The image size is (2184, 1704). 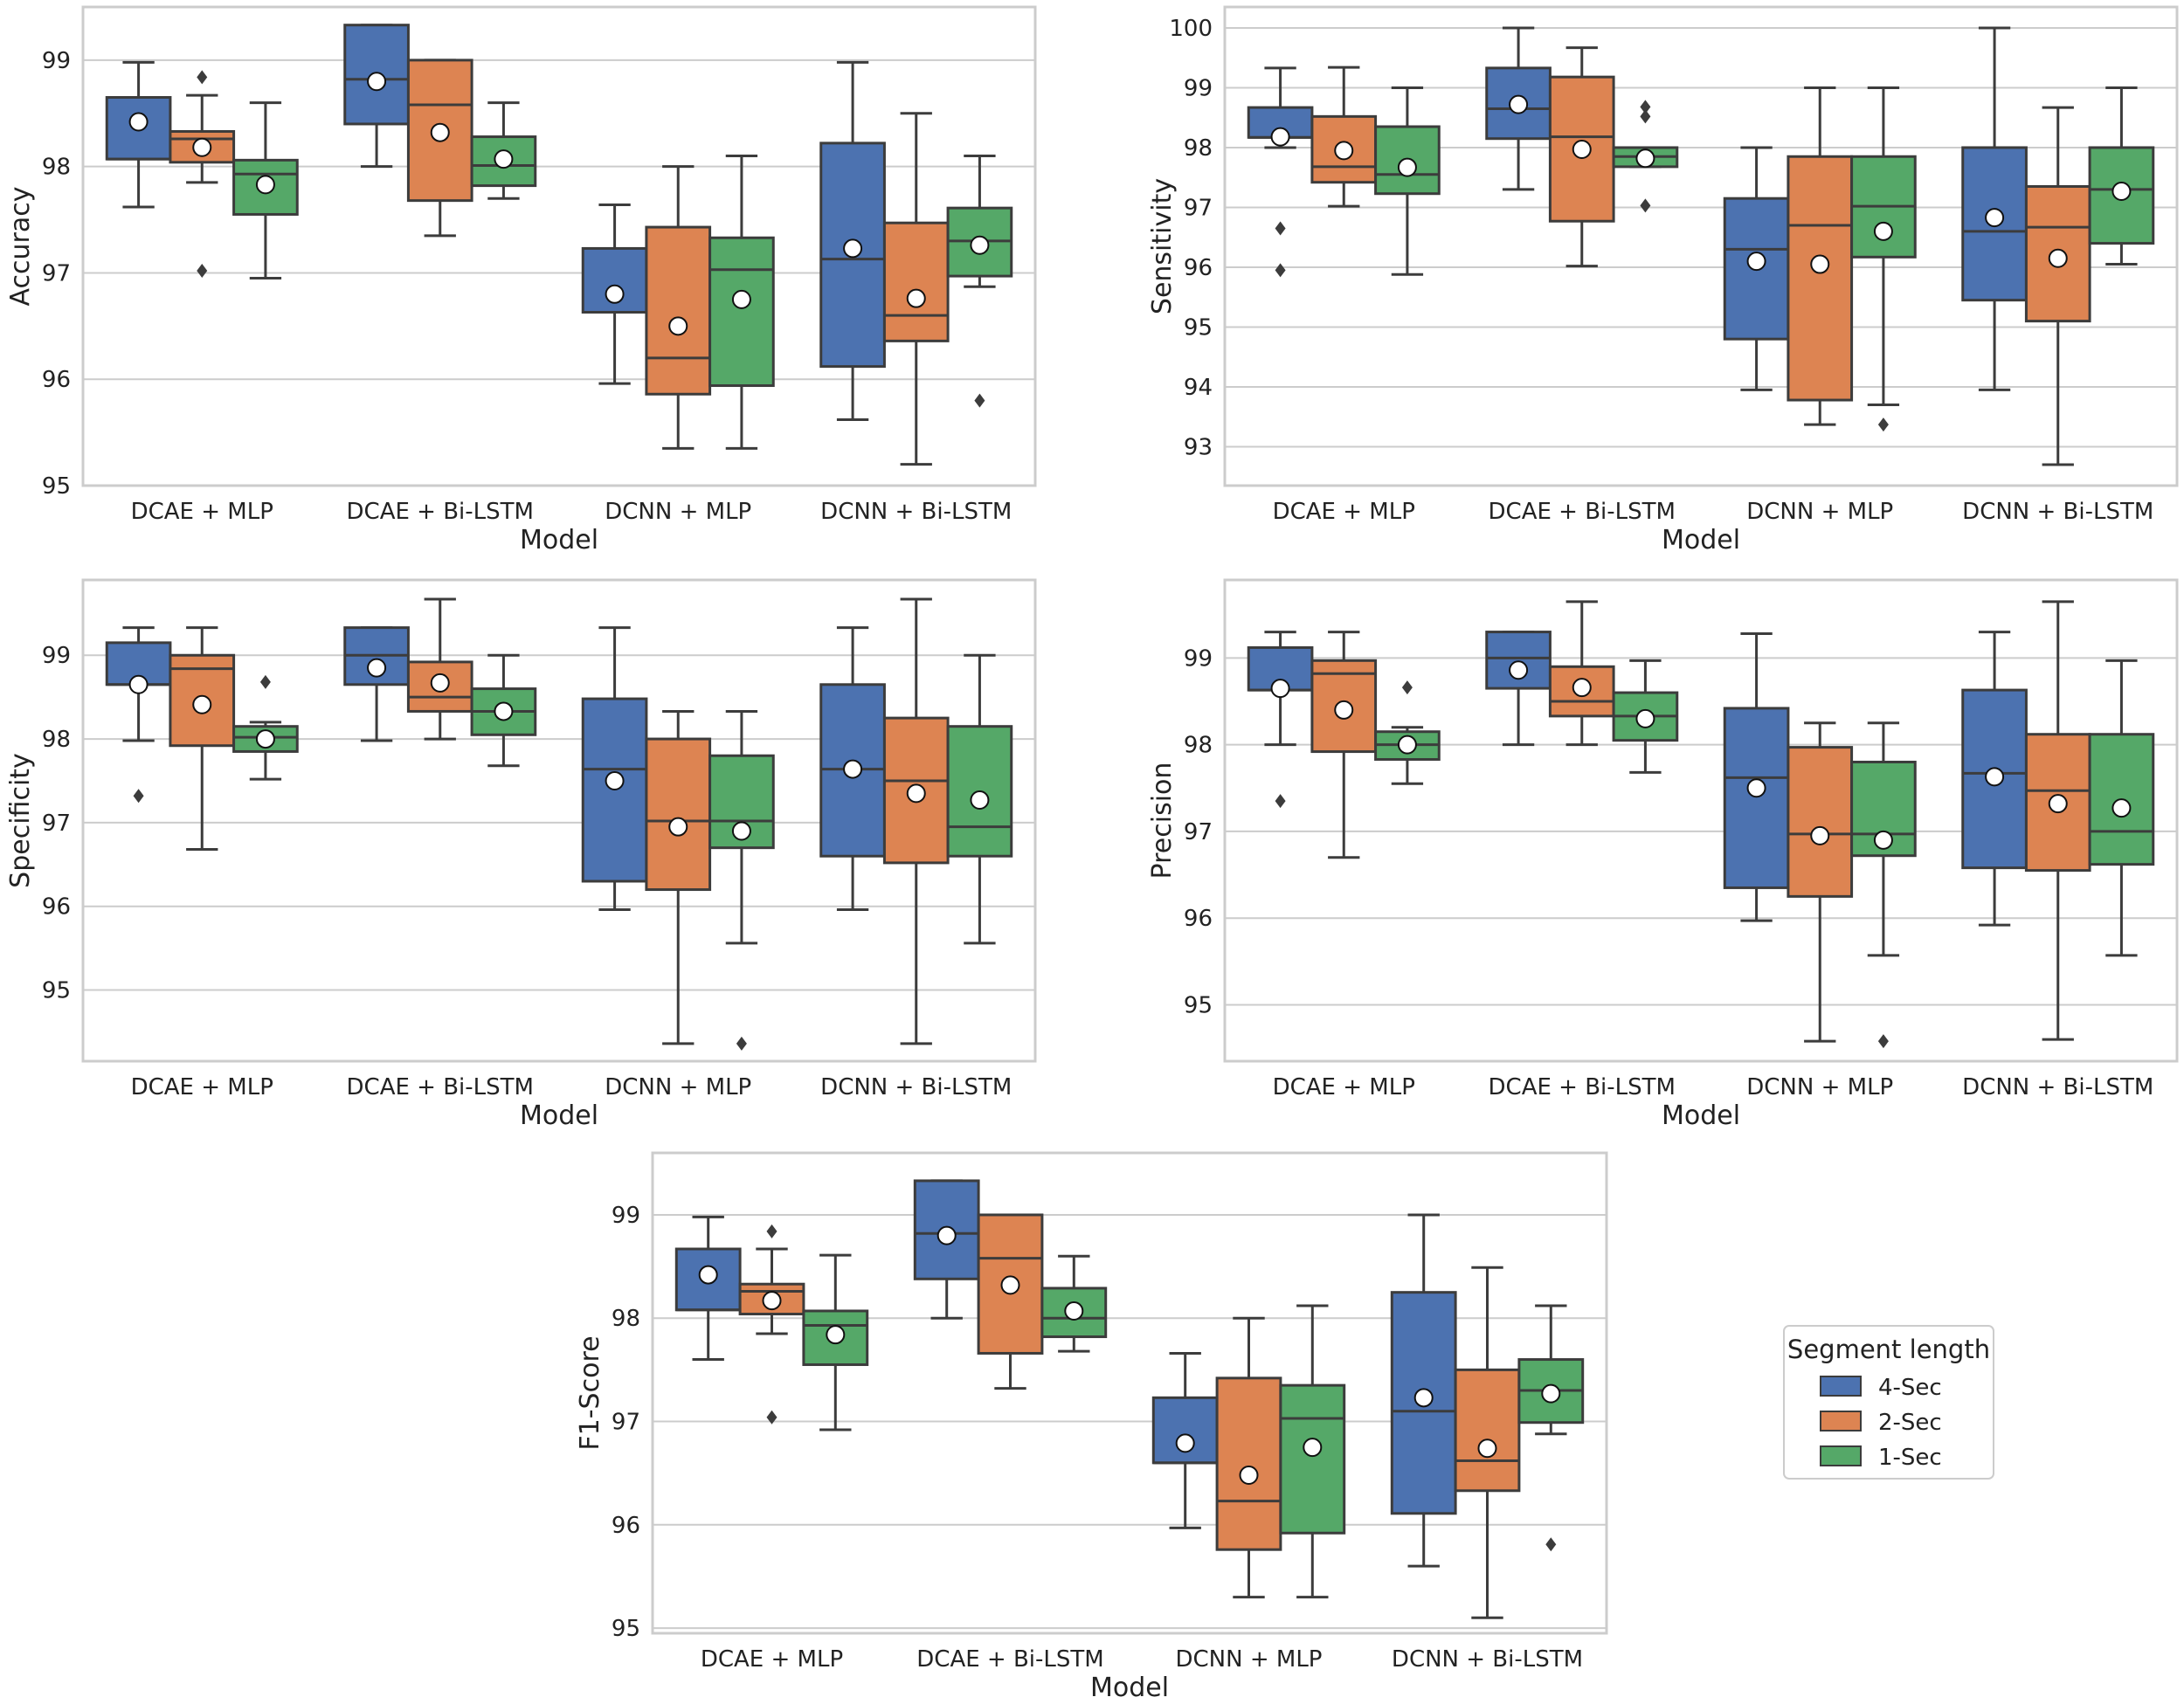 I want to click on legend-label-2sec: 2-Sec, so click(x=1910, y=1423).